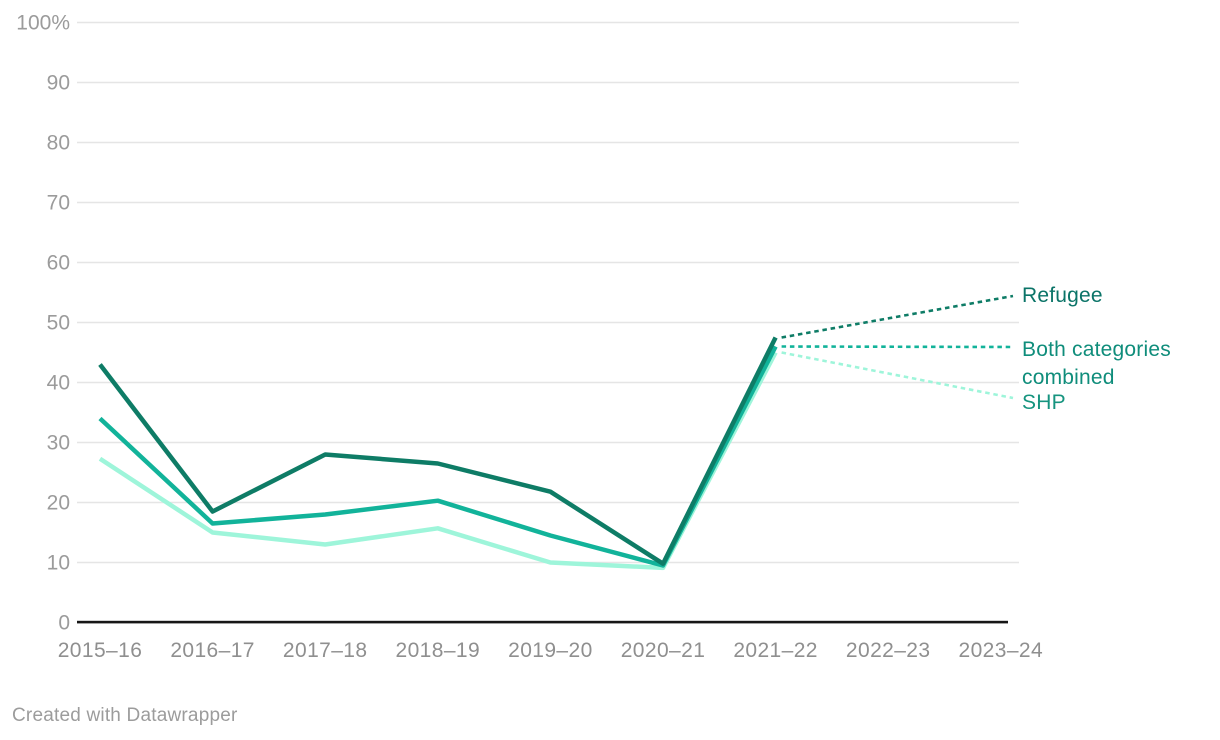 This screenshot has width=1220, height=740. Describe the element at coordinates (1001, 650) in the screenshot. I see `x-tick-label: 2023–24` at that location.